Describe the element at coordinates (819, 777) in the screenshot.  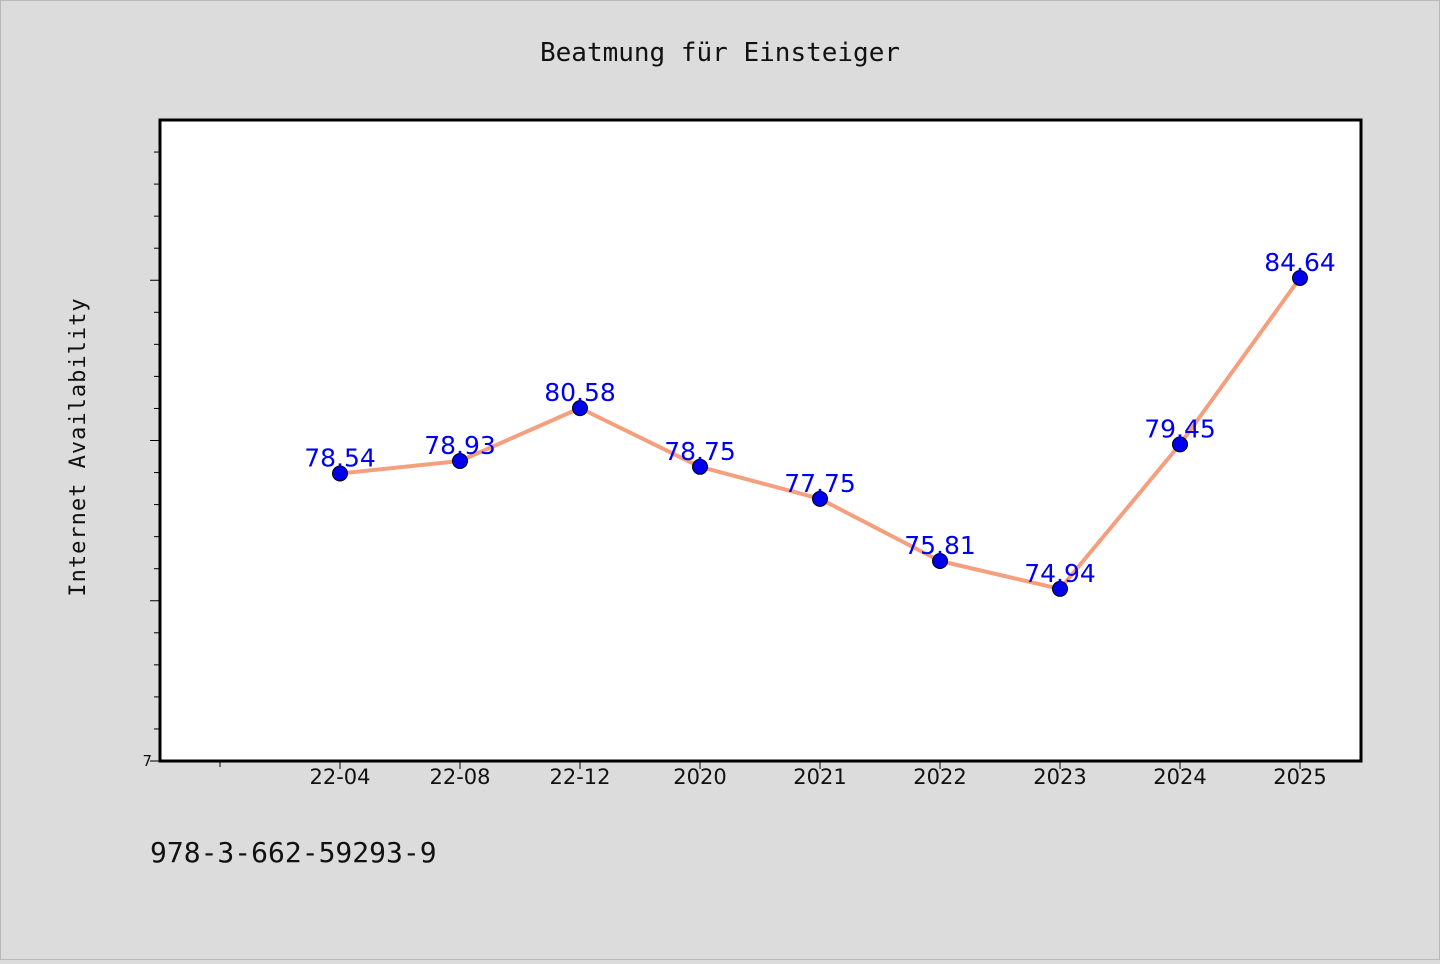
I see `x-tick-label: 2021` at that location.